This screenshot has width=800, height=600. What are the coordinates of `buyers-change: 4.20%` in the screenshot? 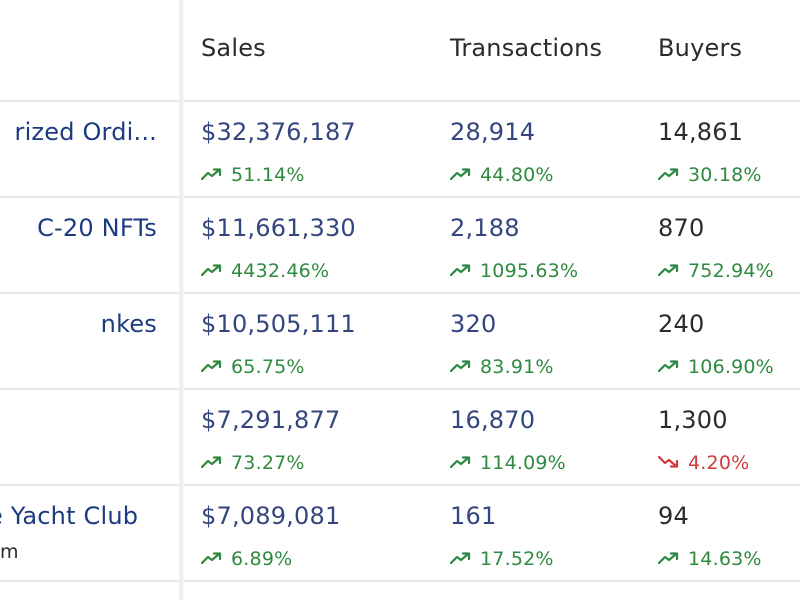 It's located at (703, 463).